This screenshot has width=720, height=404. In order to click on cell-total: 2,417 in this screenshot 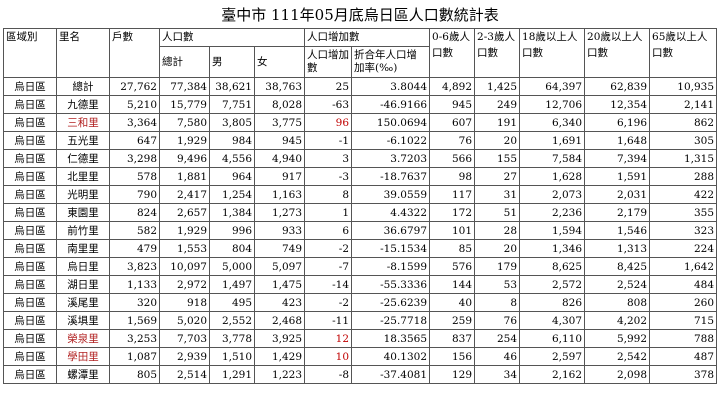, I will do `click(184, 194)`.